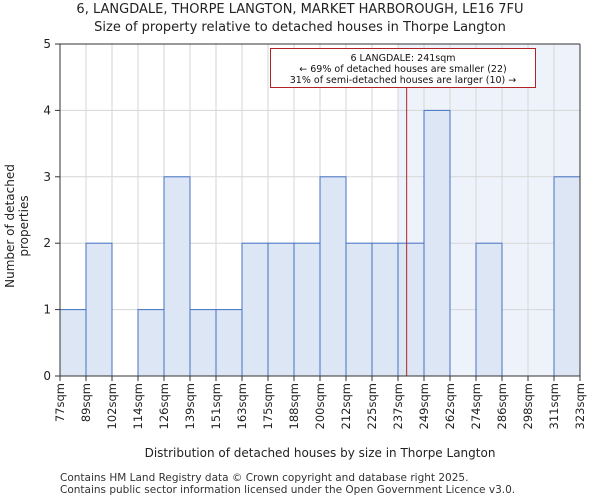 Image resolution: width=600 pixels, height=500 pixels. Describe the element at coordinates (346, 406) in the screenshot. I see `x-tick-label: 212sqm` at that location.